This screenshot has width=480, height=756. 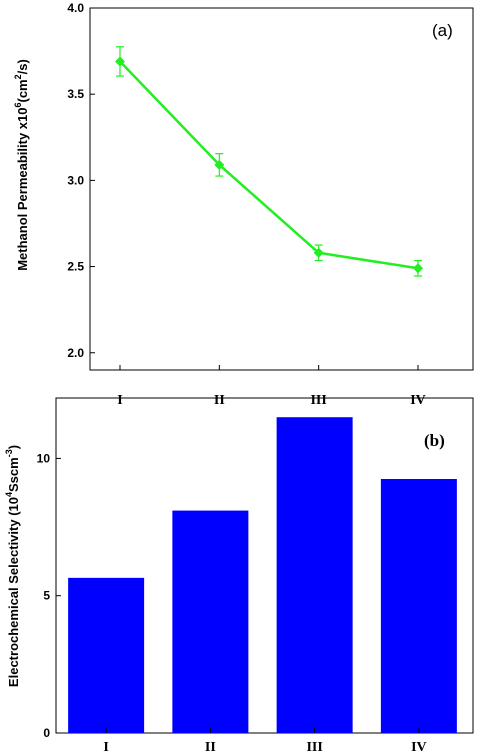 I want to click on chart-a-x-tick-label: I, so click(x=119, y=400).